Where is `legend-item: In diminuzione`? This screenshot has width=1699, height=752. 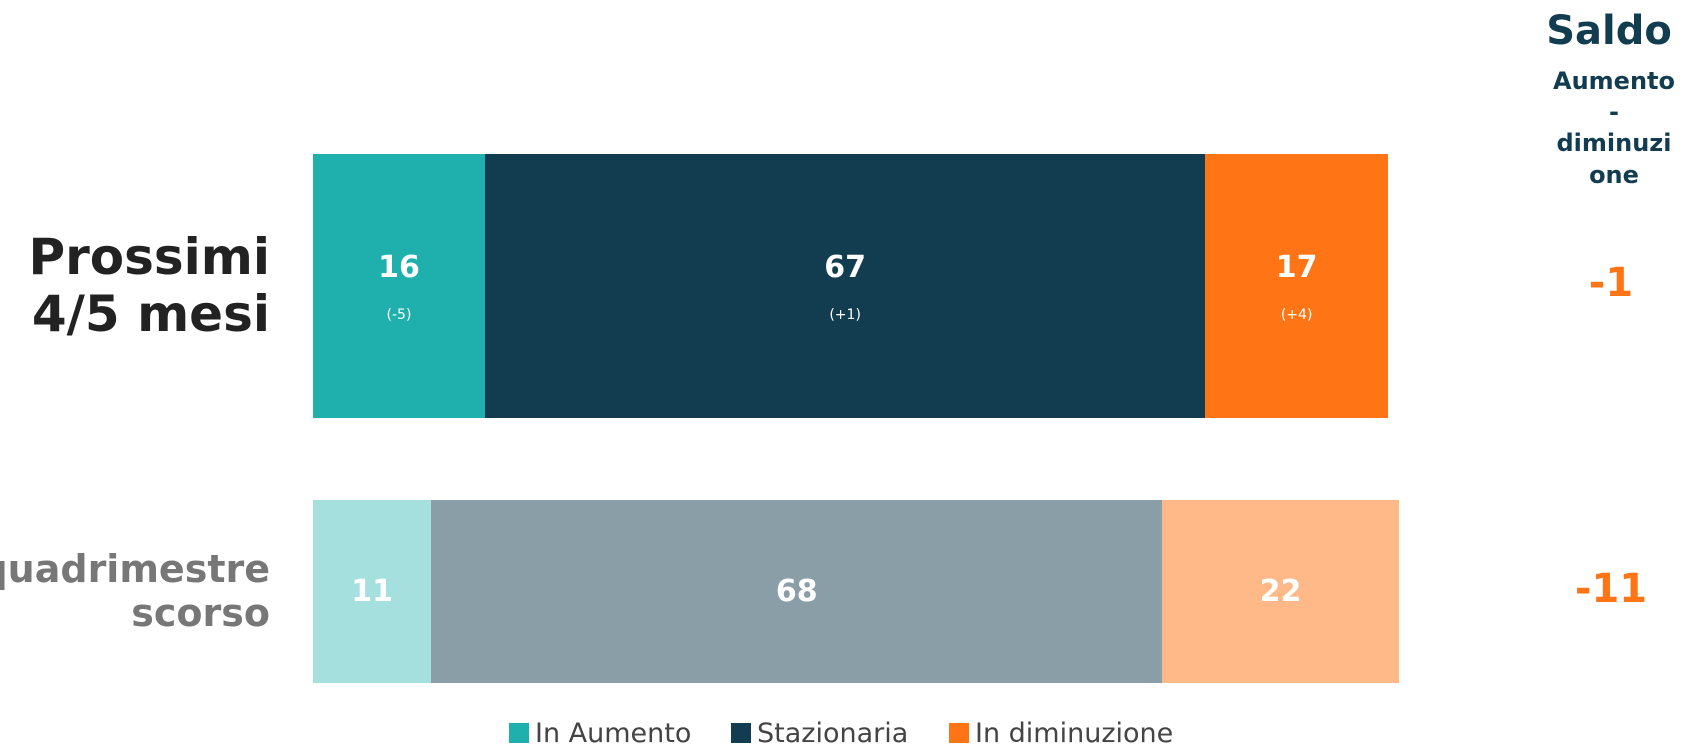 legend-item: In diminuzione is located at coordinates (1061, 733).